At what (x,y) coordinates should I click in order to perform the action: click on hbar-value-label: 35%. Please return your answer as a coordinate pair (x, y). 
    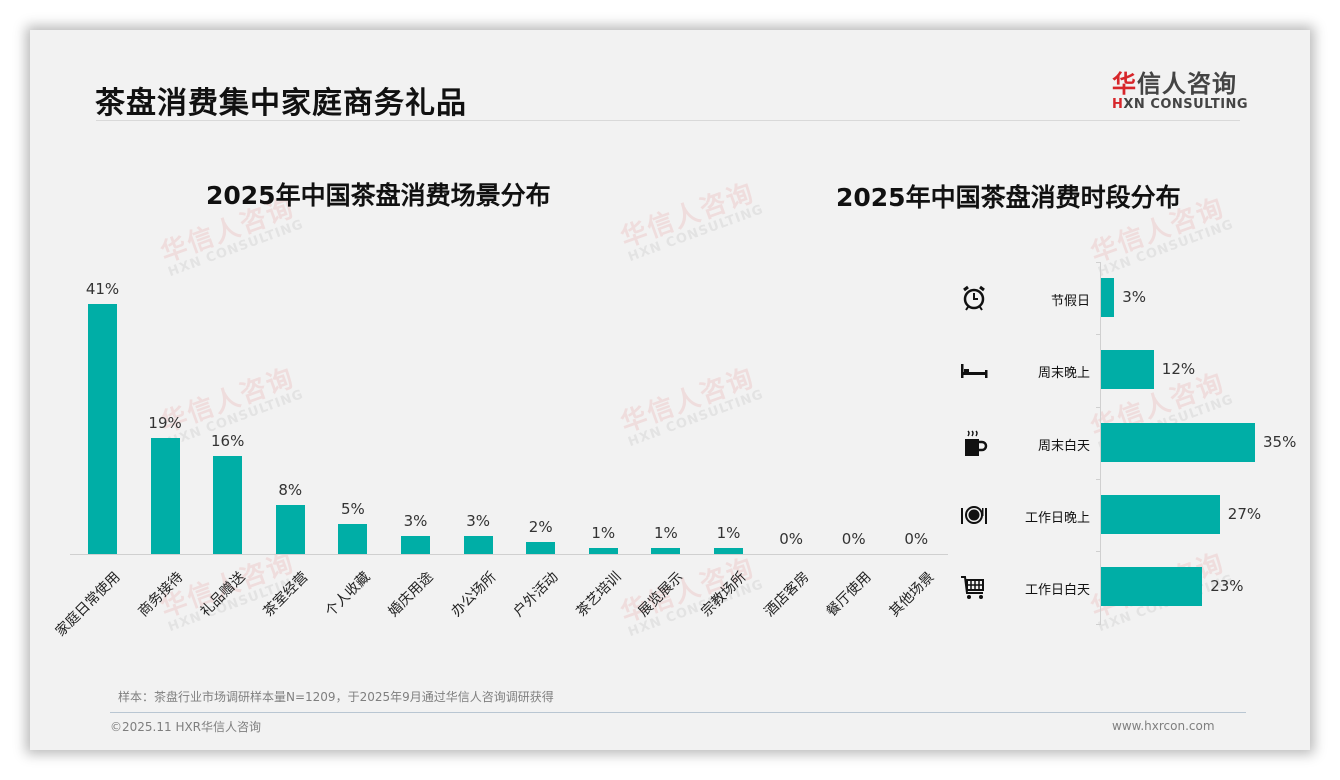
    Looking at the image, I should click on (1280, 441).